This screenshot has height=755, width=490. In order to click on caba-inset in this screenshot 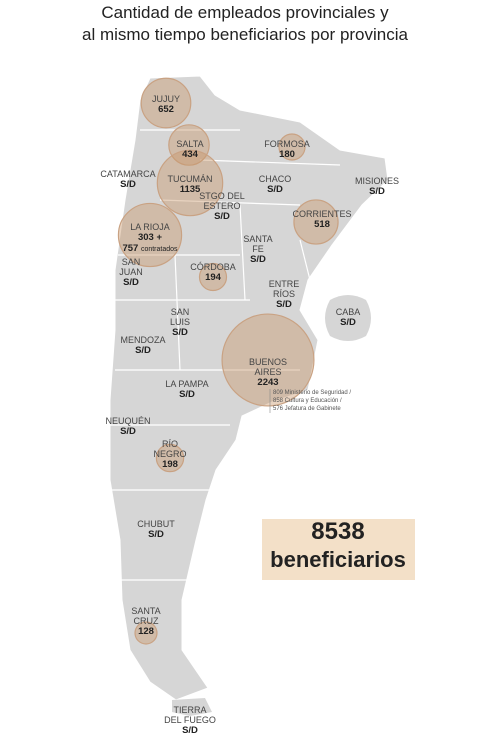, I will do `click(348, 318)`.